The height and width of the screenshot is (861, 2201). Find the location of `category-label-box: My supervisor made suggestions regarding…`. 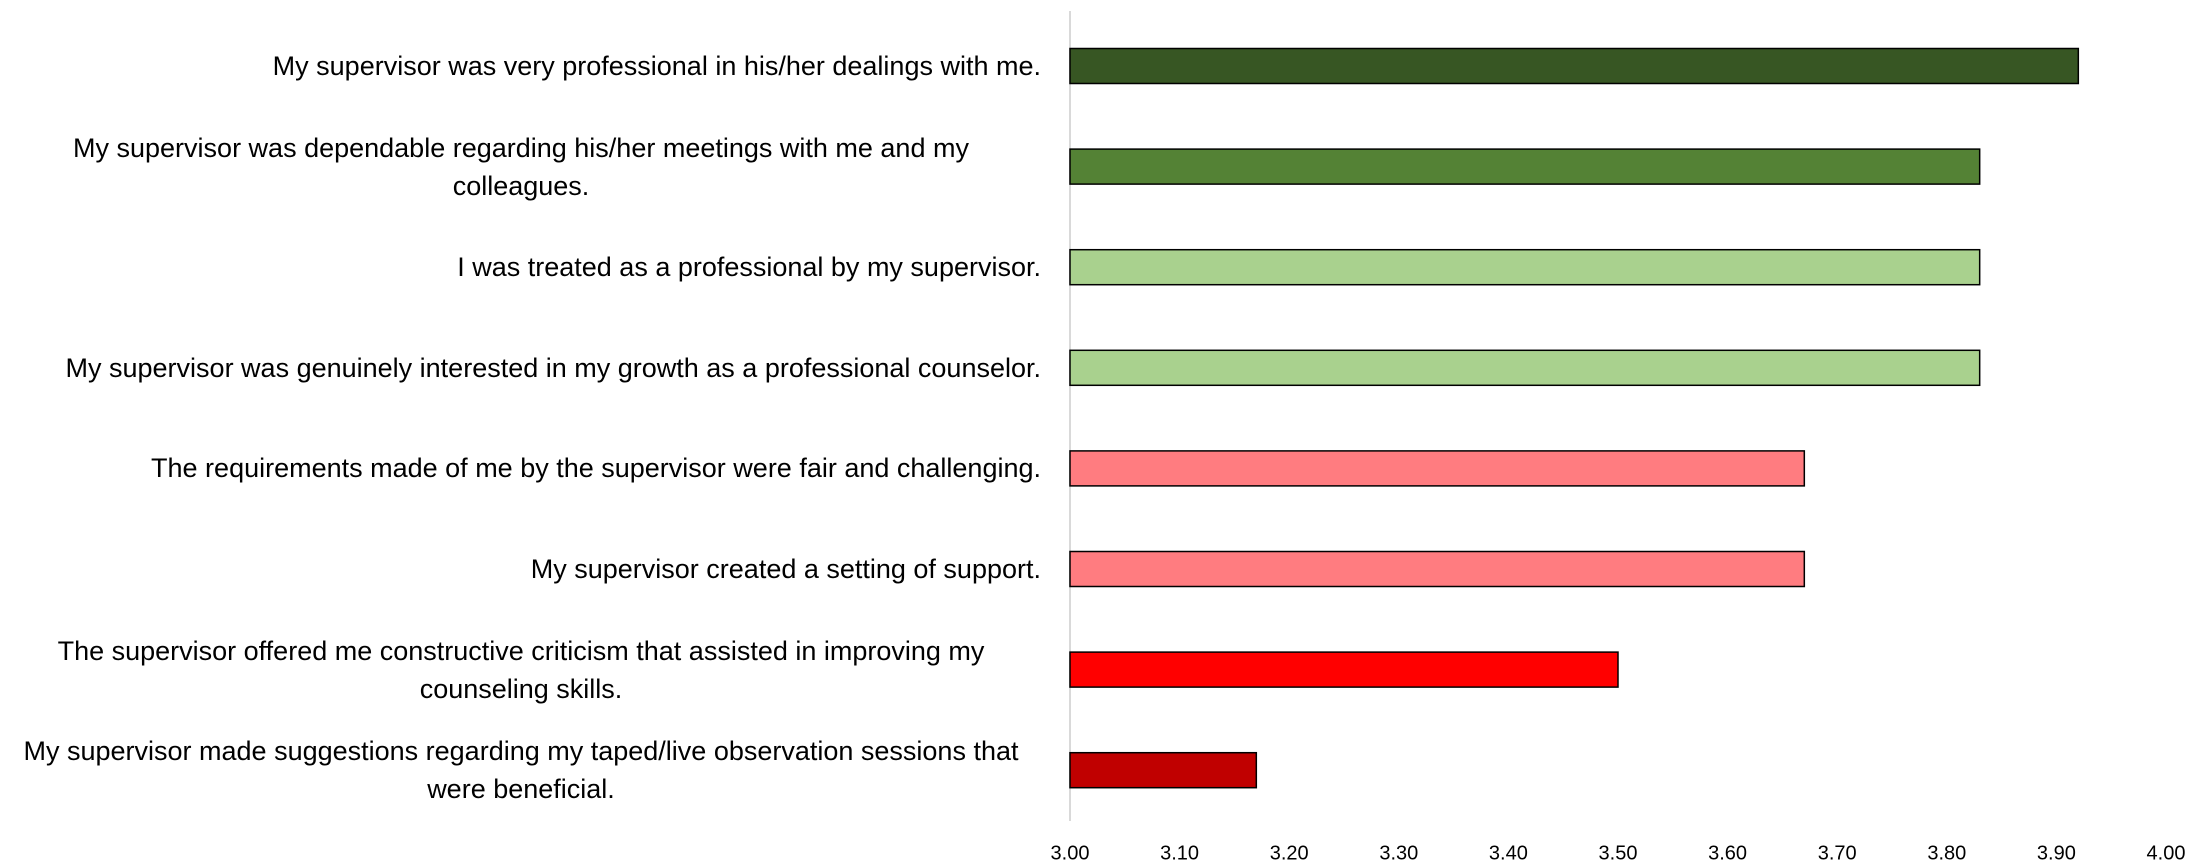

category-label-box: My supervisor made suggestions regarding… is located at coordinates (521, 770).